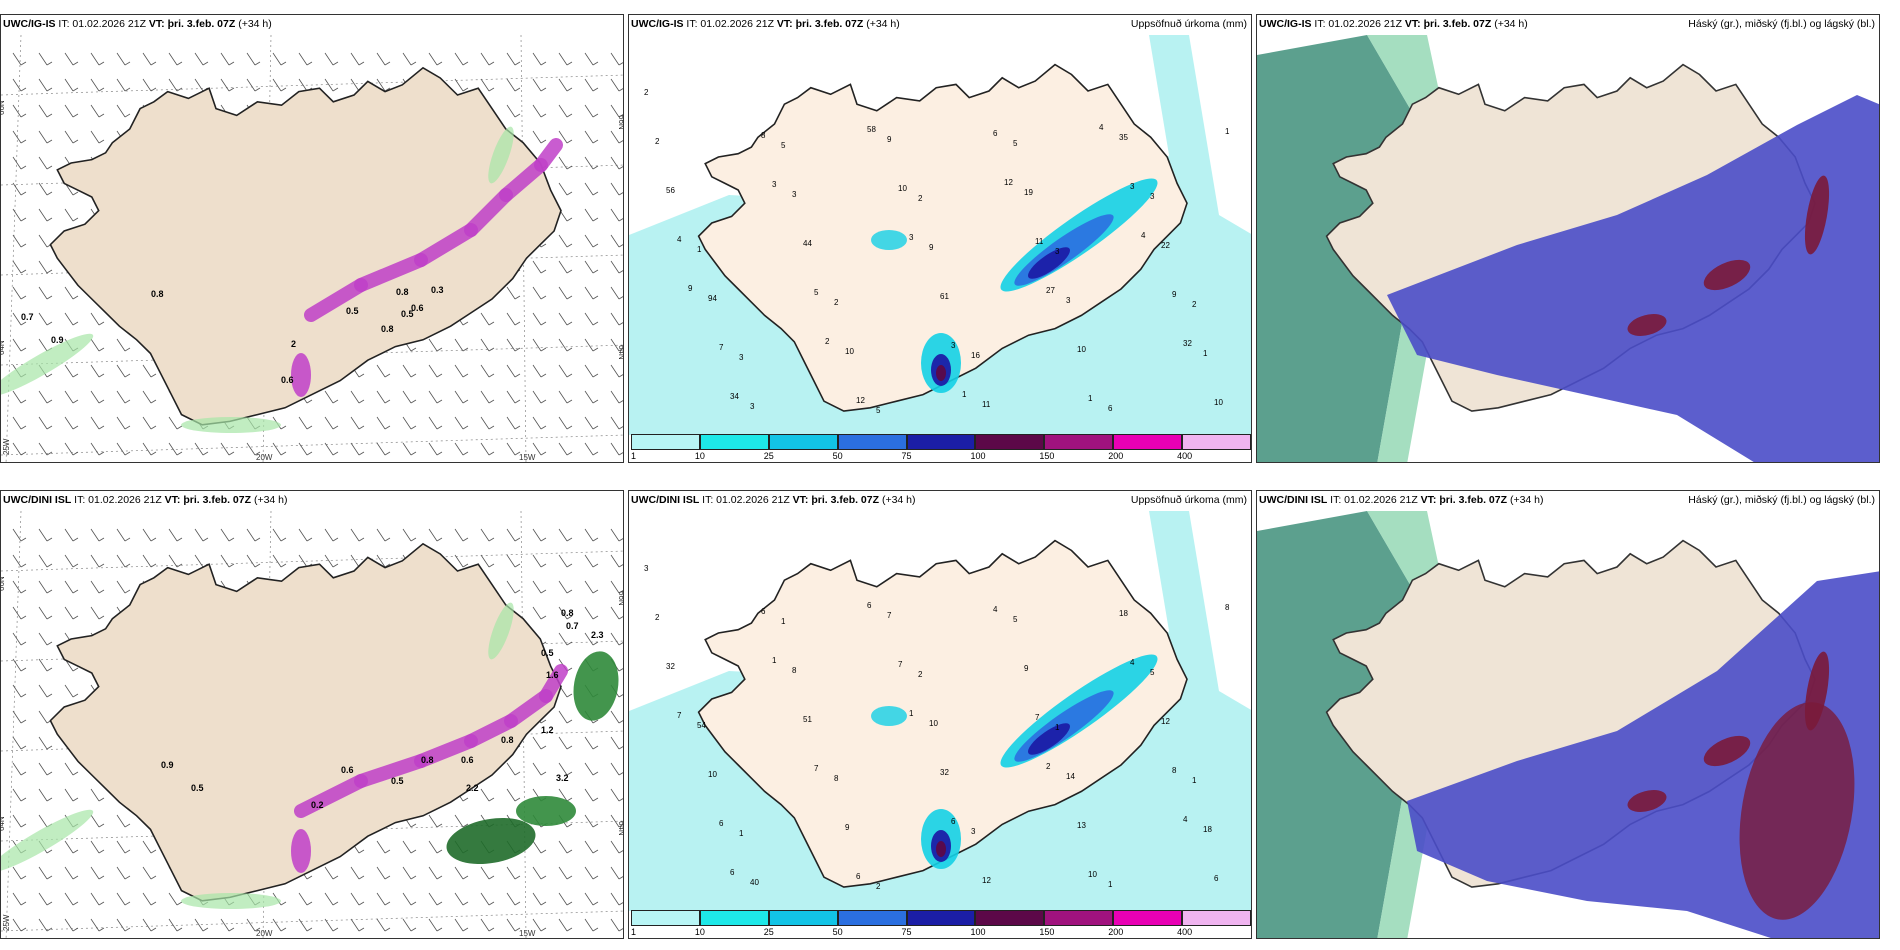  Describe the element at coordinates (1116, 932) in the screenshot. I see `colorbar-tick-label: 200` at that location.